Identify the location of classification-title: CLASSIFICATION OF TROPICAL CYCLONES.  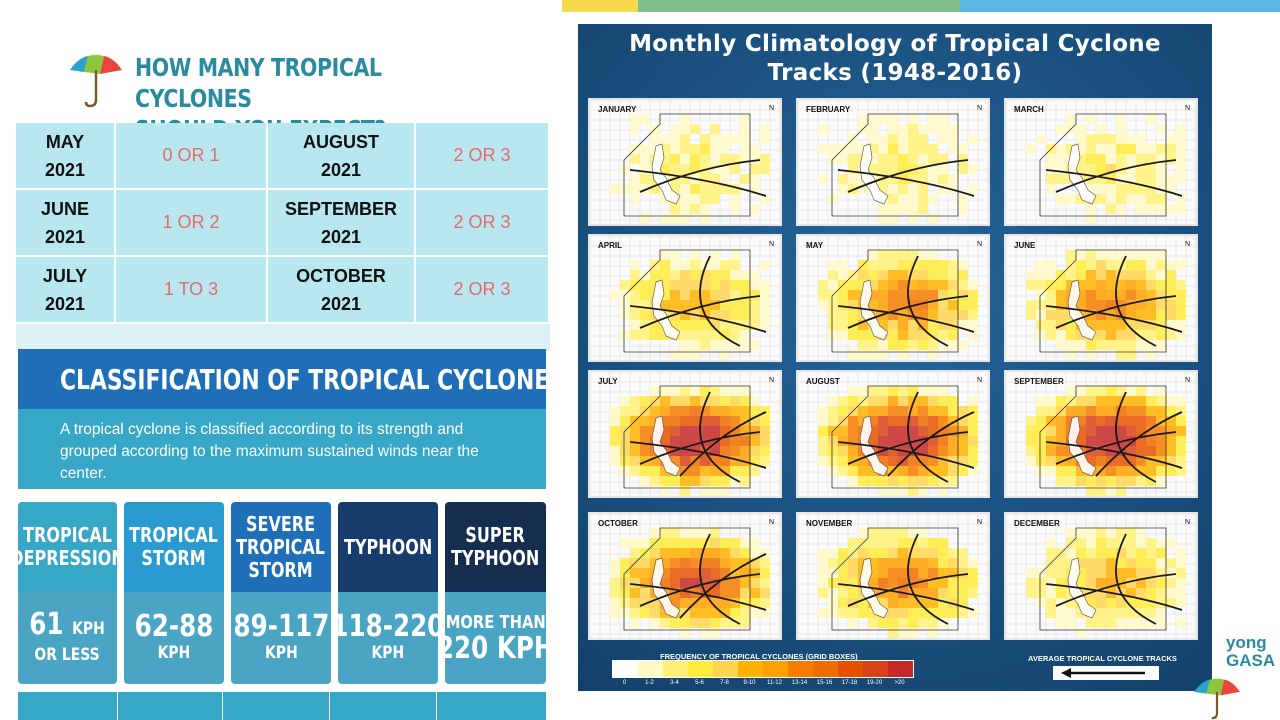
(312, 379).